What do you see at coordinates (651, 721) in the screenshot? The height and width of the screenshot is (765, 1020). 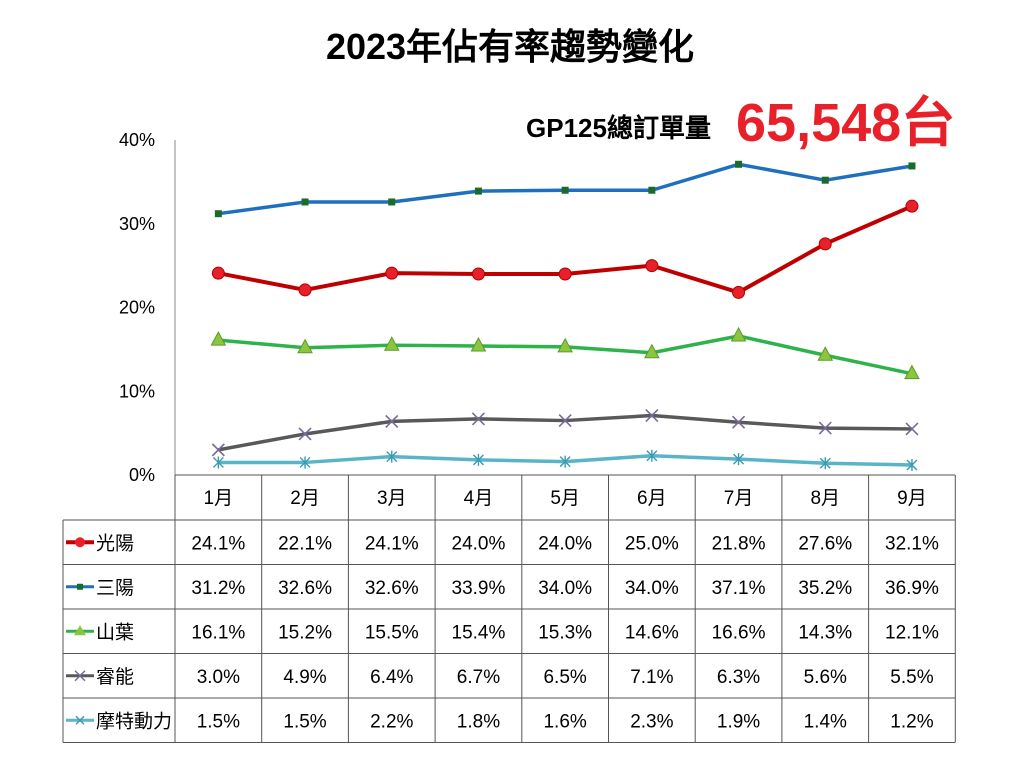 I see `table-cell-value: 2.3%` at bounding box center [651, 721].